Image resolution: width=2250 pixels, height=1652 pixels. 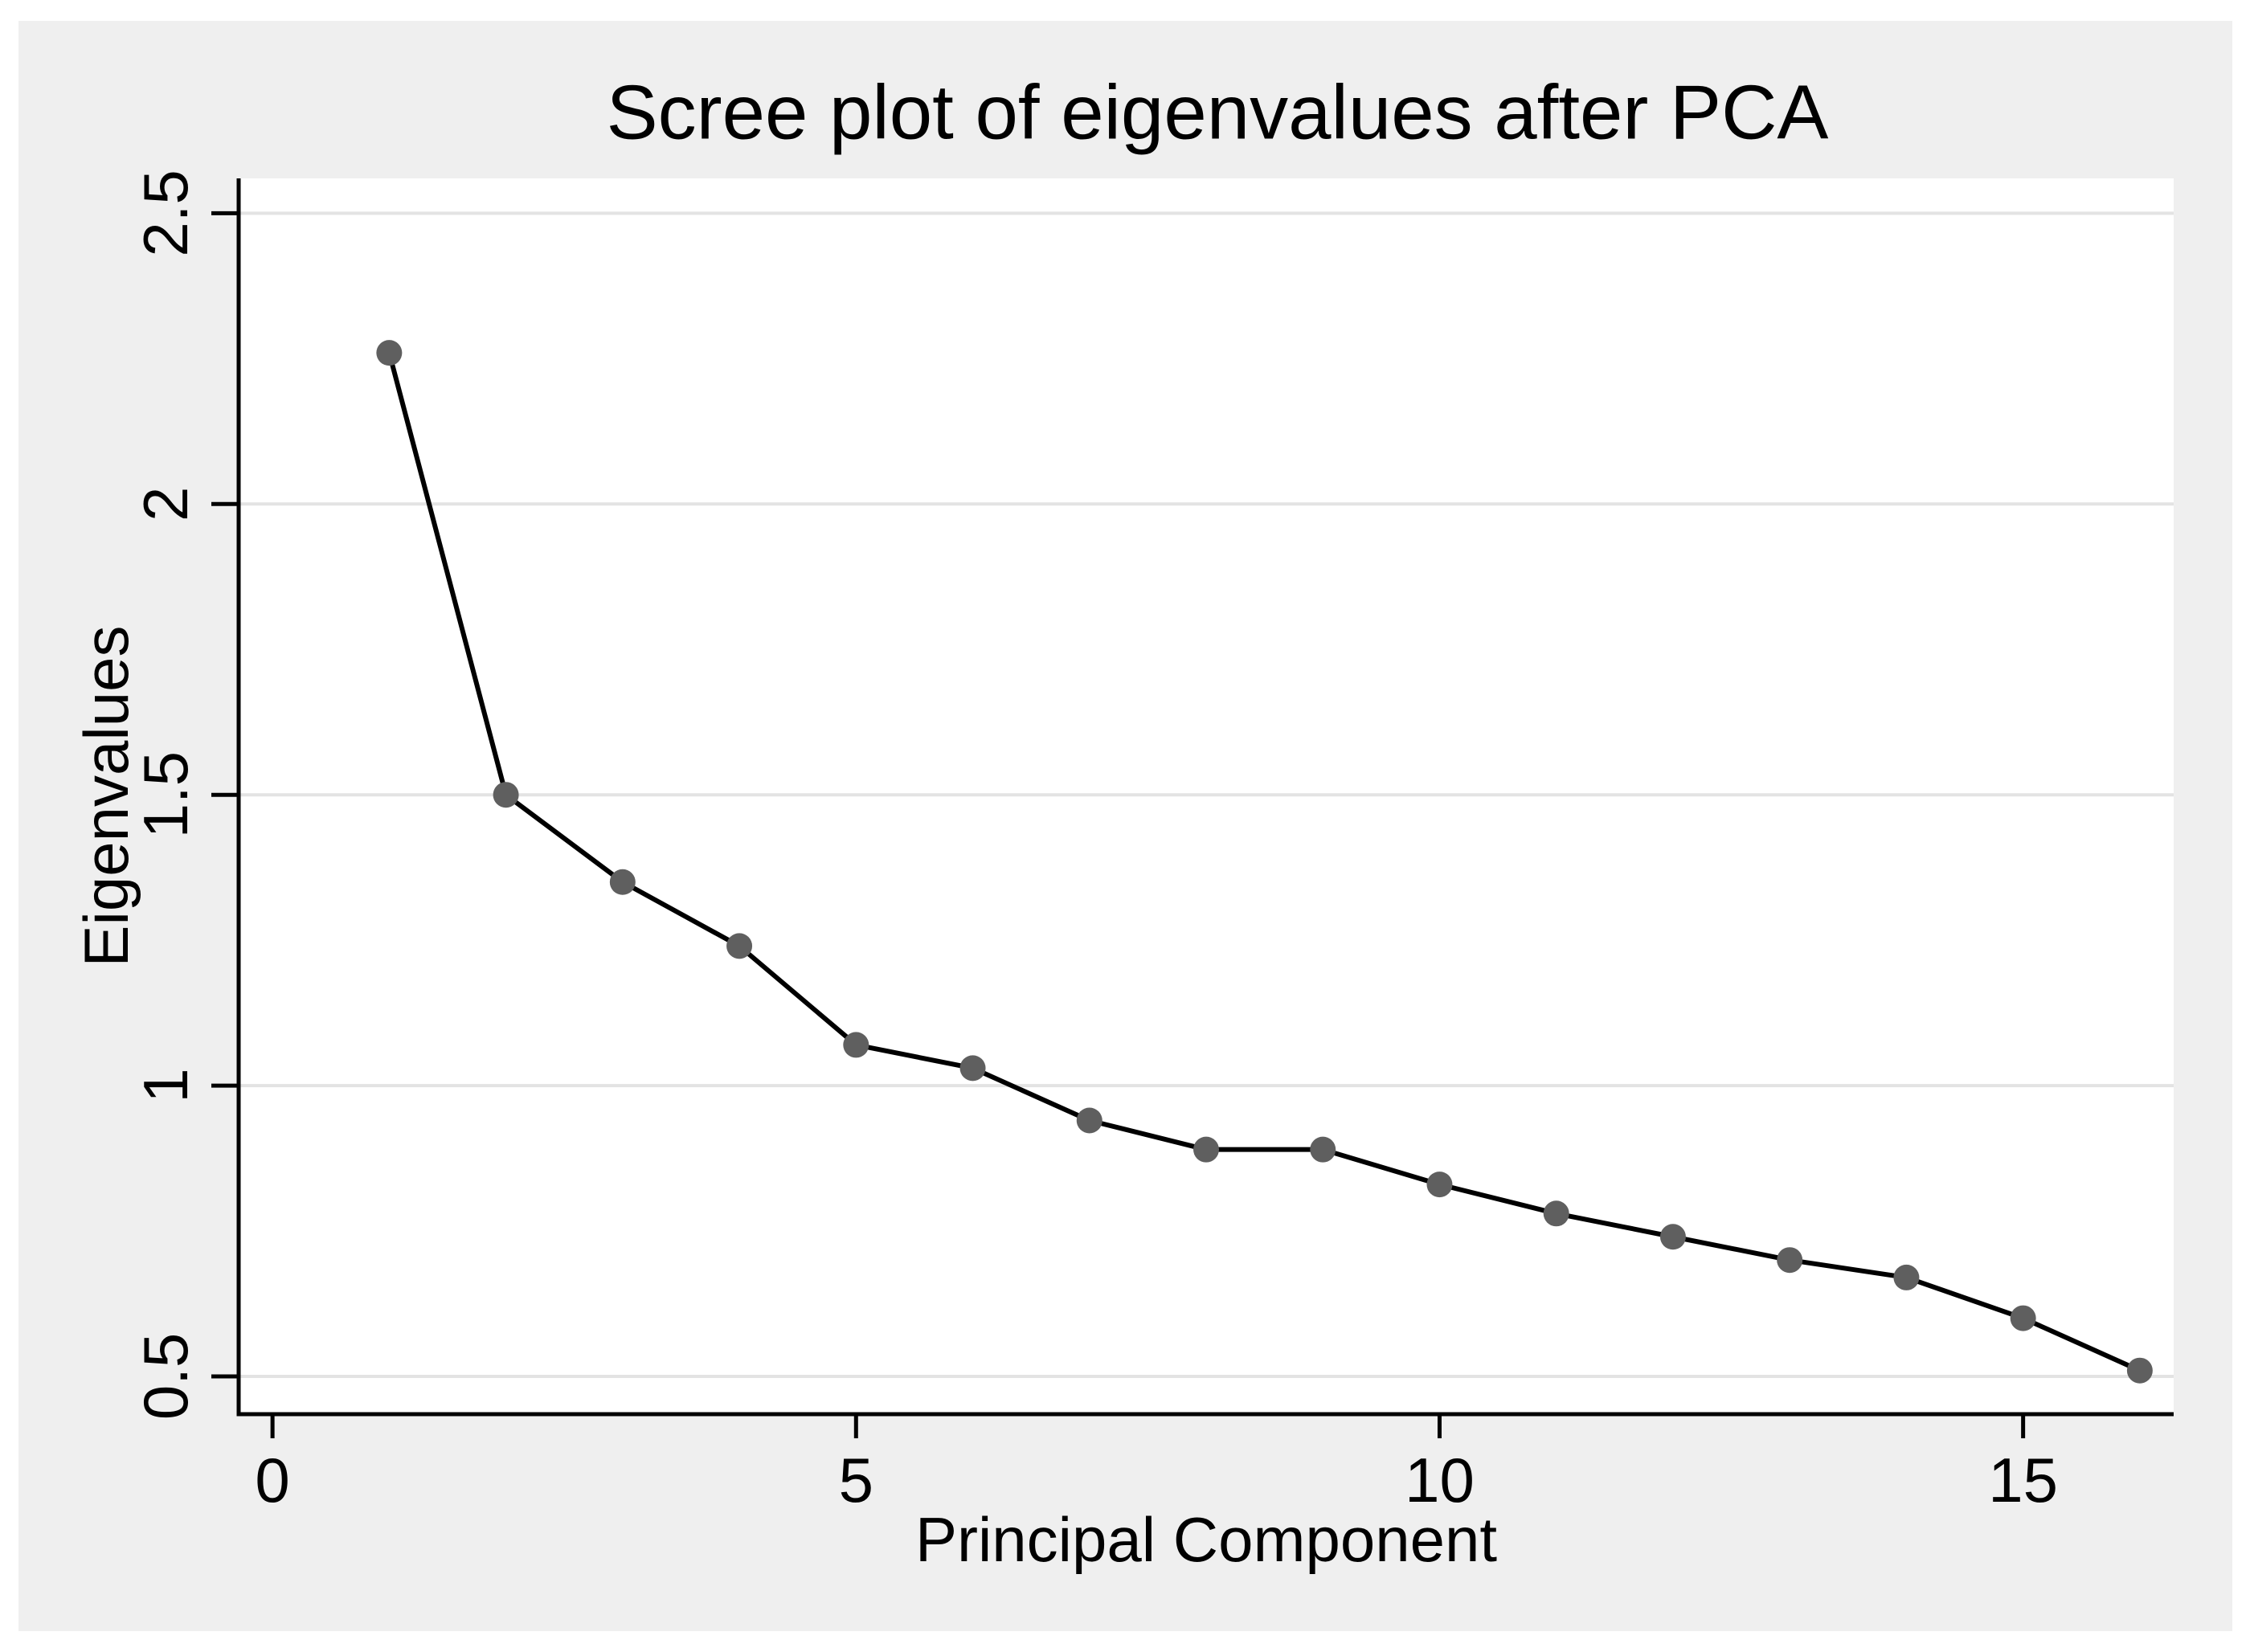 What do you see at coordinates (622, 882) in the screenshot?
I see `data-point-pc3` at bounding box center [622, 882].